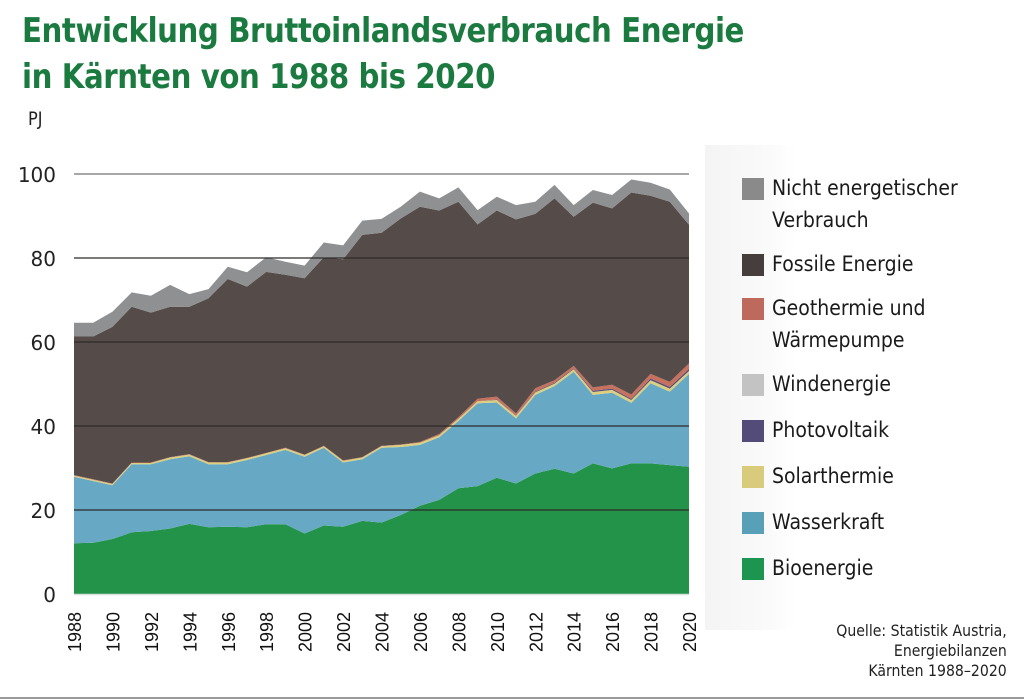 Image resolution: width=1024 pixels, height=700 pixels. What do you see at coordinates (43, 511) in the screenshot?
I see `y-tick-label: 20` at bounding box center [43, 511].